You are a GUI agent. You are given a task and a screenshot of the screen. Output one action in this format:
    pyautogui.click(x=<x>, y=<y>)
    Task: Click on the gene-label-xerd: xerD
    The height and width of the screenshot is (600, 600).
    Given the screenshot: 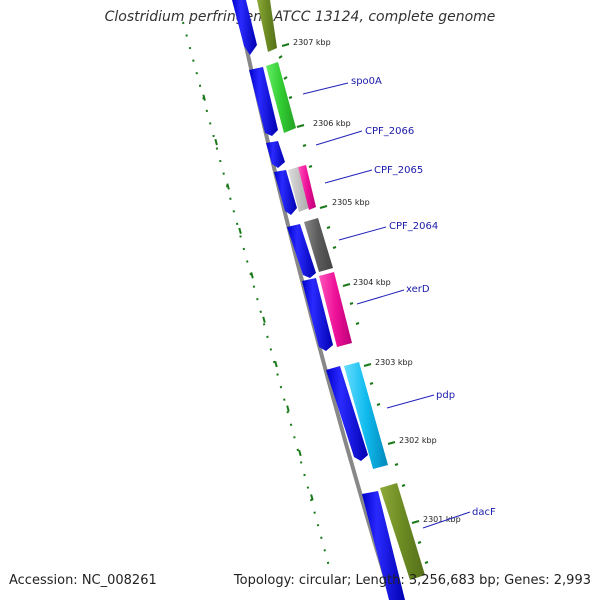 What is the action you would take?
    pyautogui.click(x=418, y=289)
    